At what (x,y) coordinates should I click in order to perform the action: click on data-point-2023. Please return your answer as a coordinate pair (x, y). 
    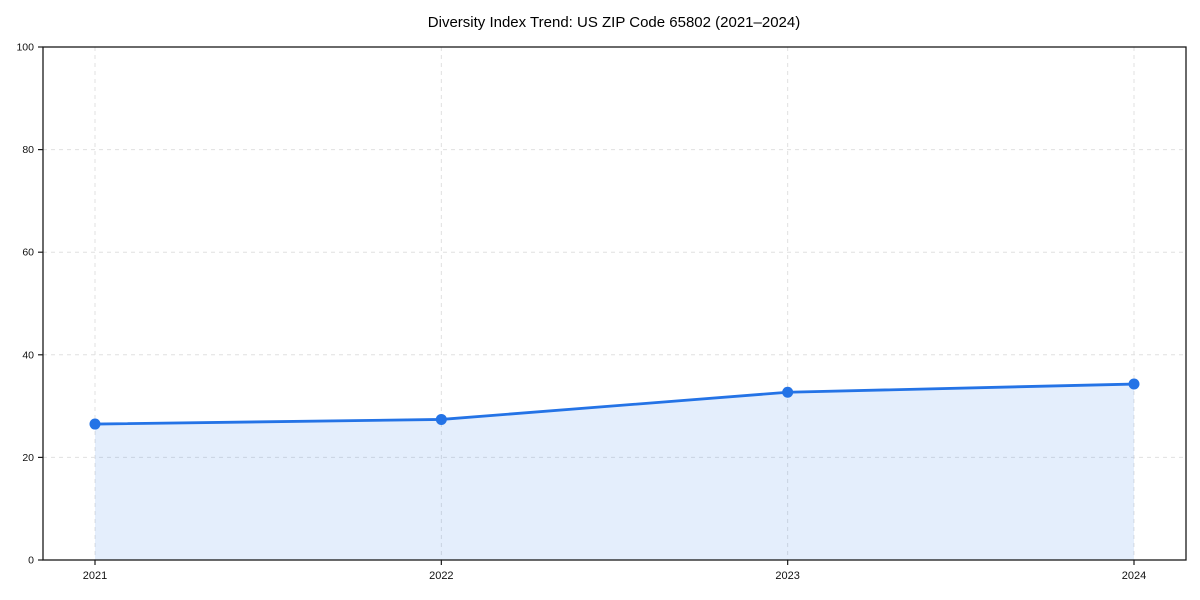
    Looking at the image, I should click on (788, 392).